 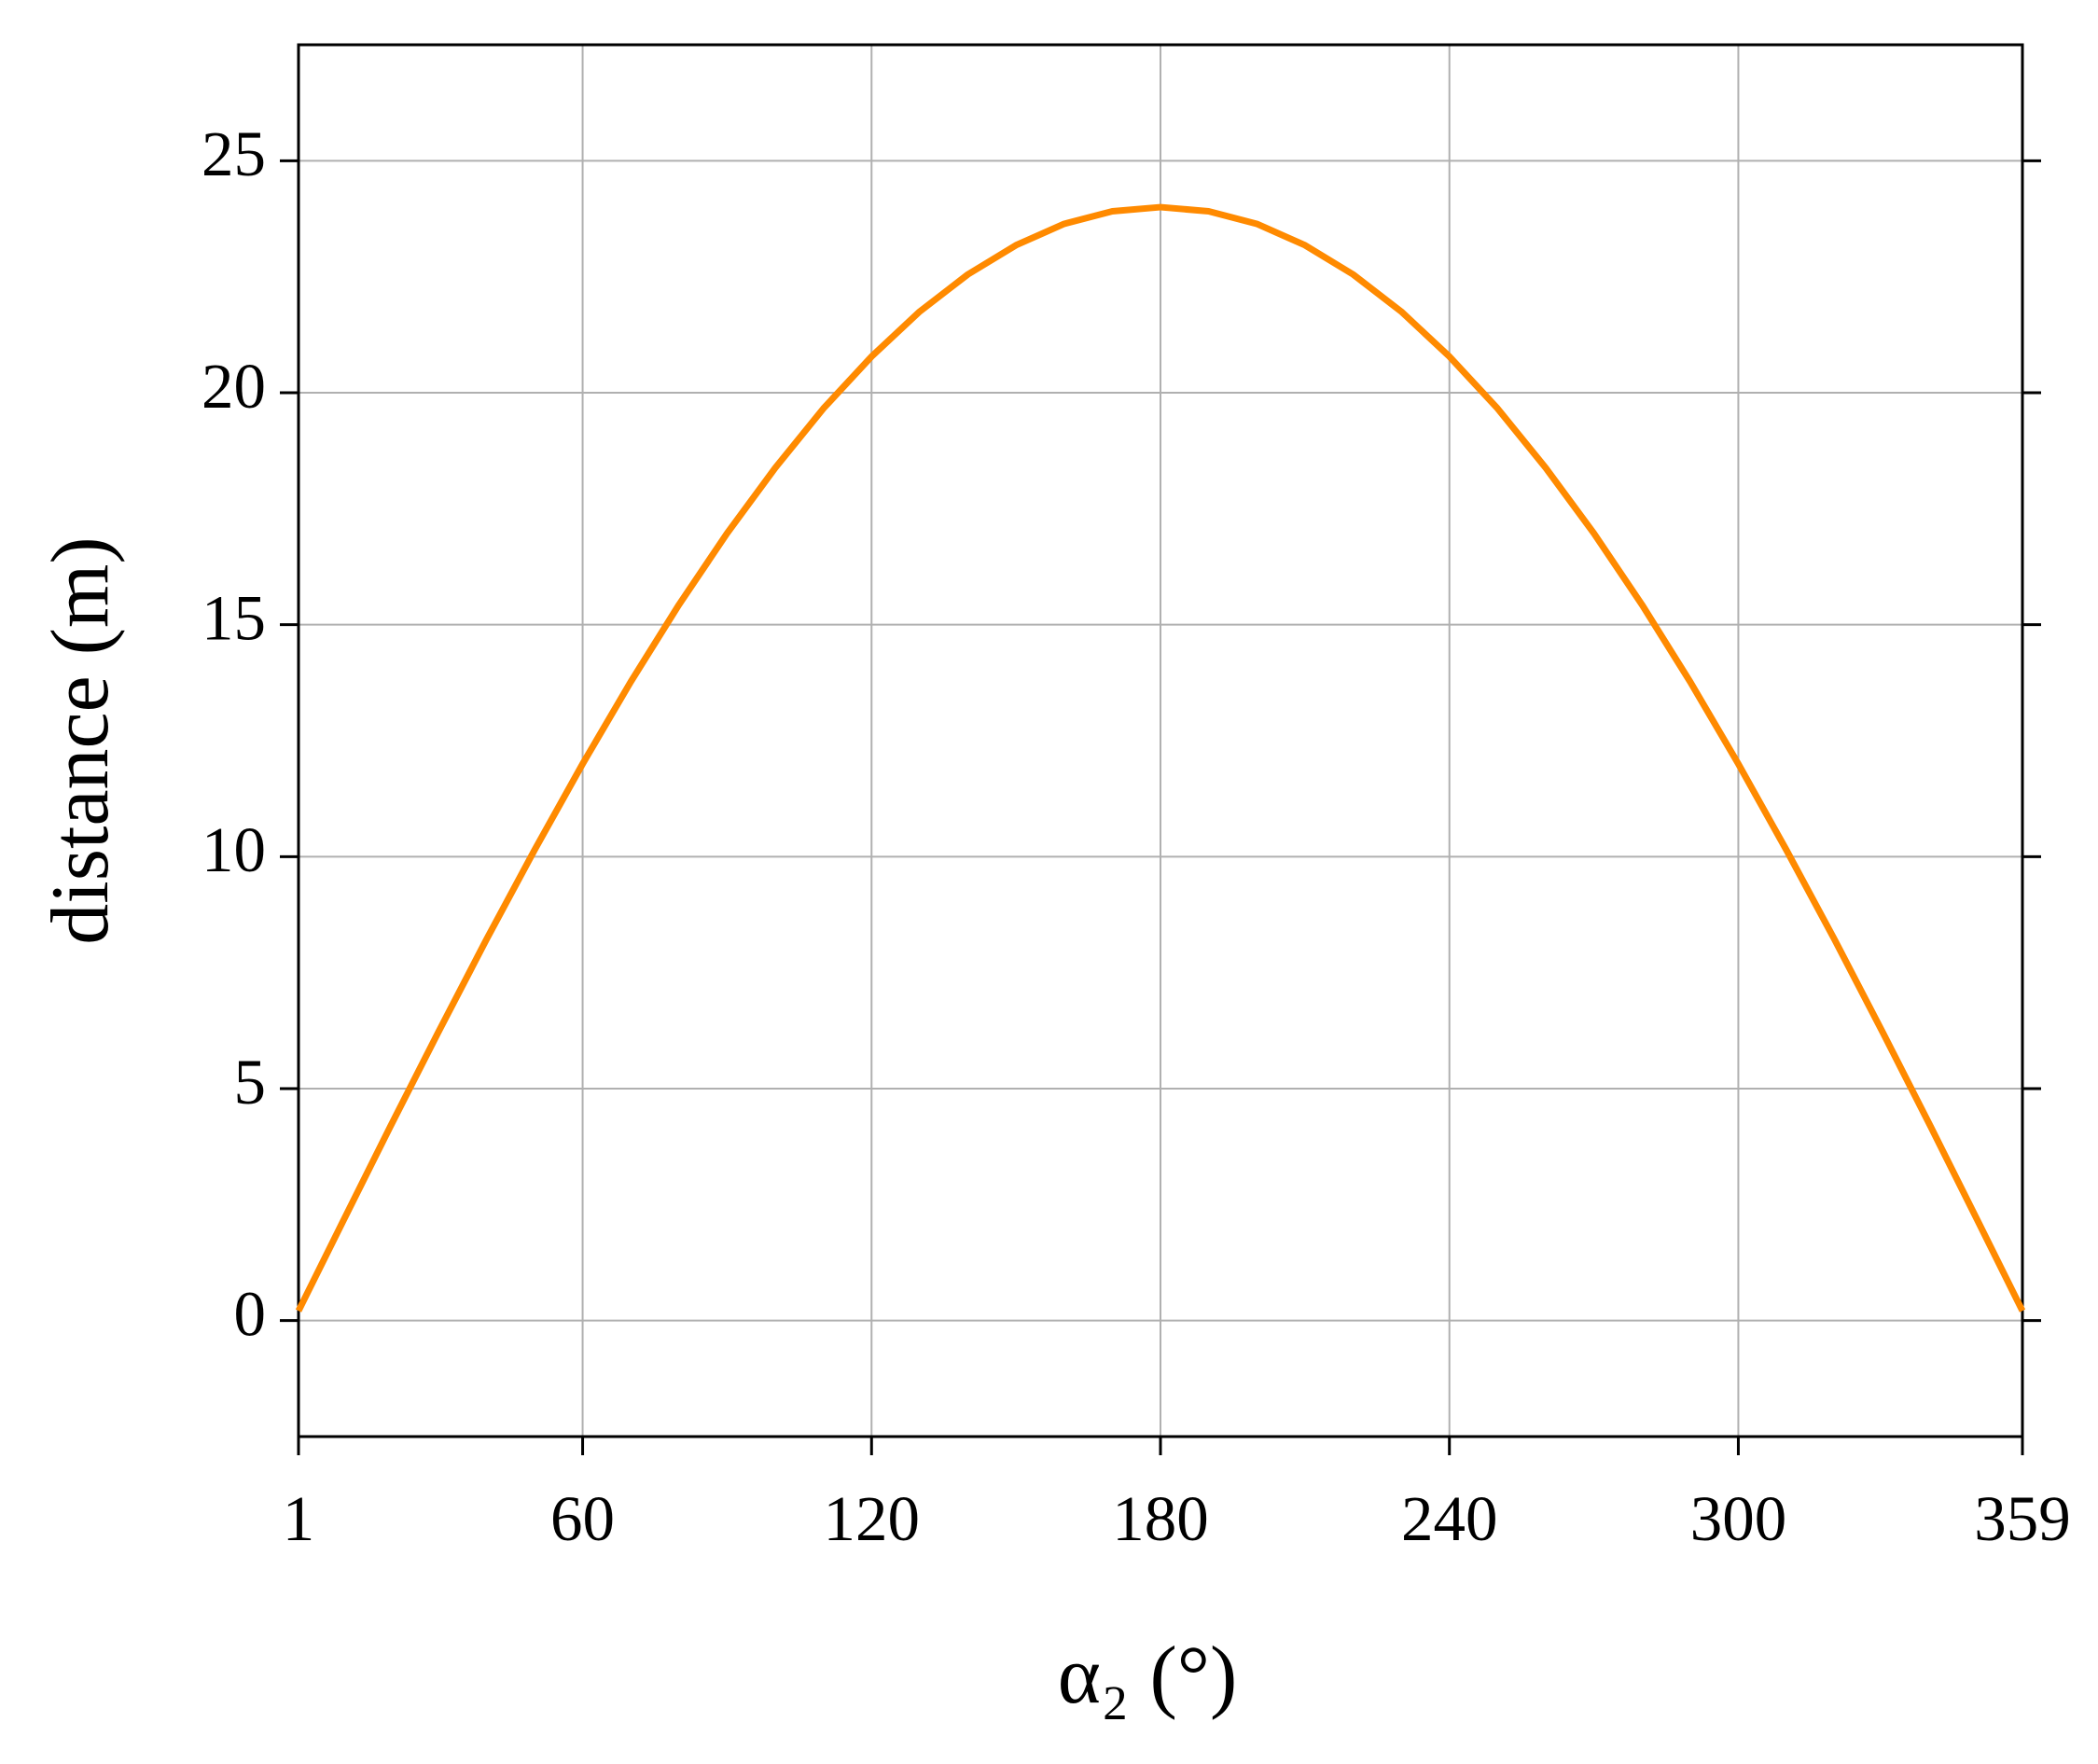 I want to click on x-axis-label: α₂ (°), so click(x=1148, y=1676).